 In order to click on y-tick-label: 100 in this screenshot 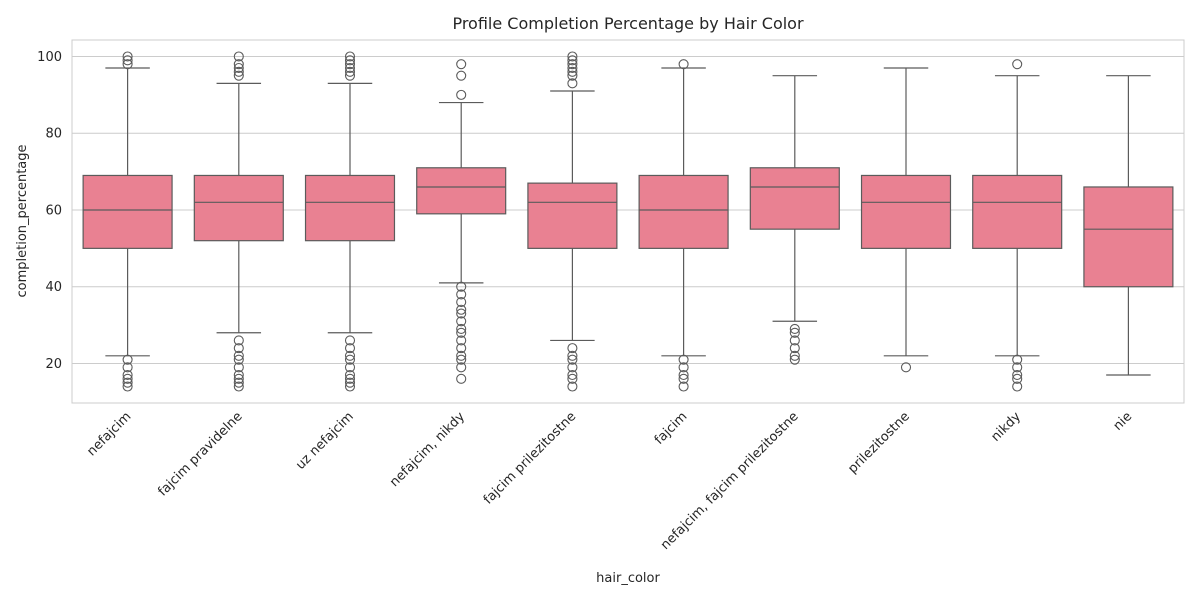, I will do `click(49, 57)`.